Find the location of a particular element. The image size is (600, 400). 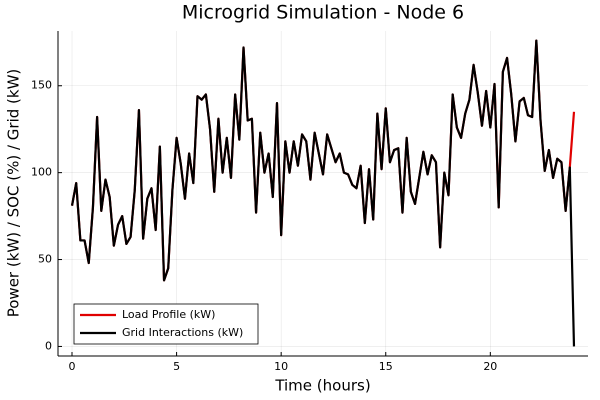

legend-label: Load Profile (kW) is located at coordinates (168, 314).